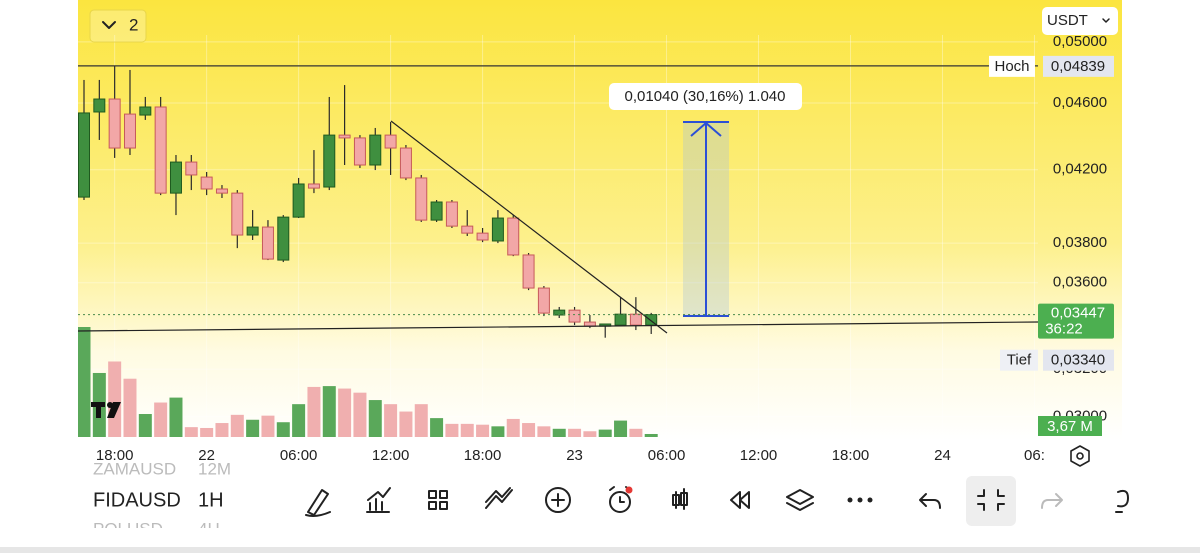 The image size is (1200, 553). Describe the element at coordinates (106, 410) in the screenshot. I see `logo` at that location.